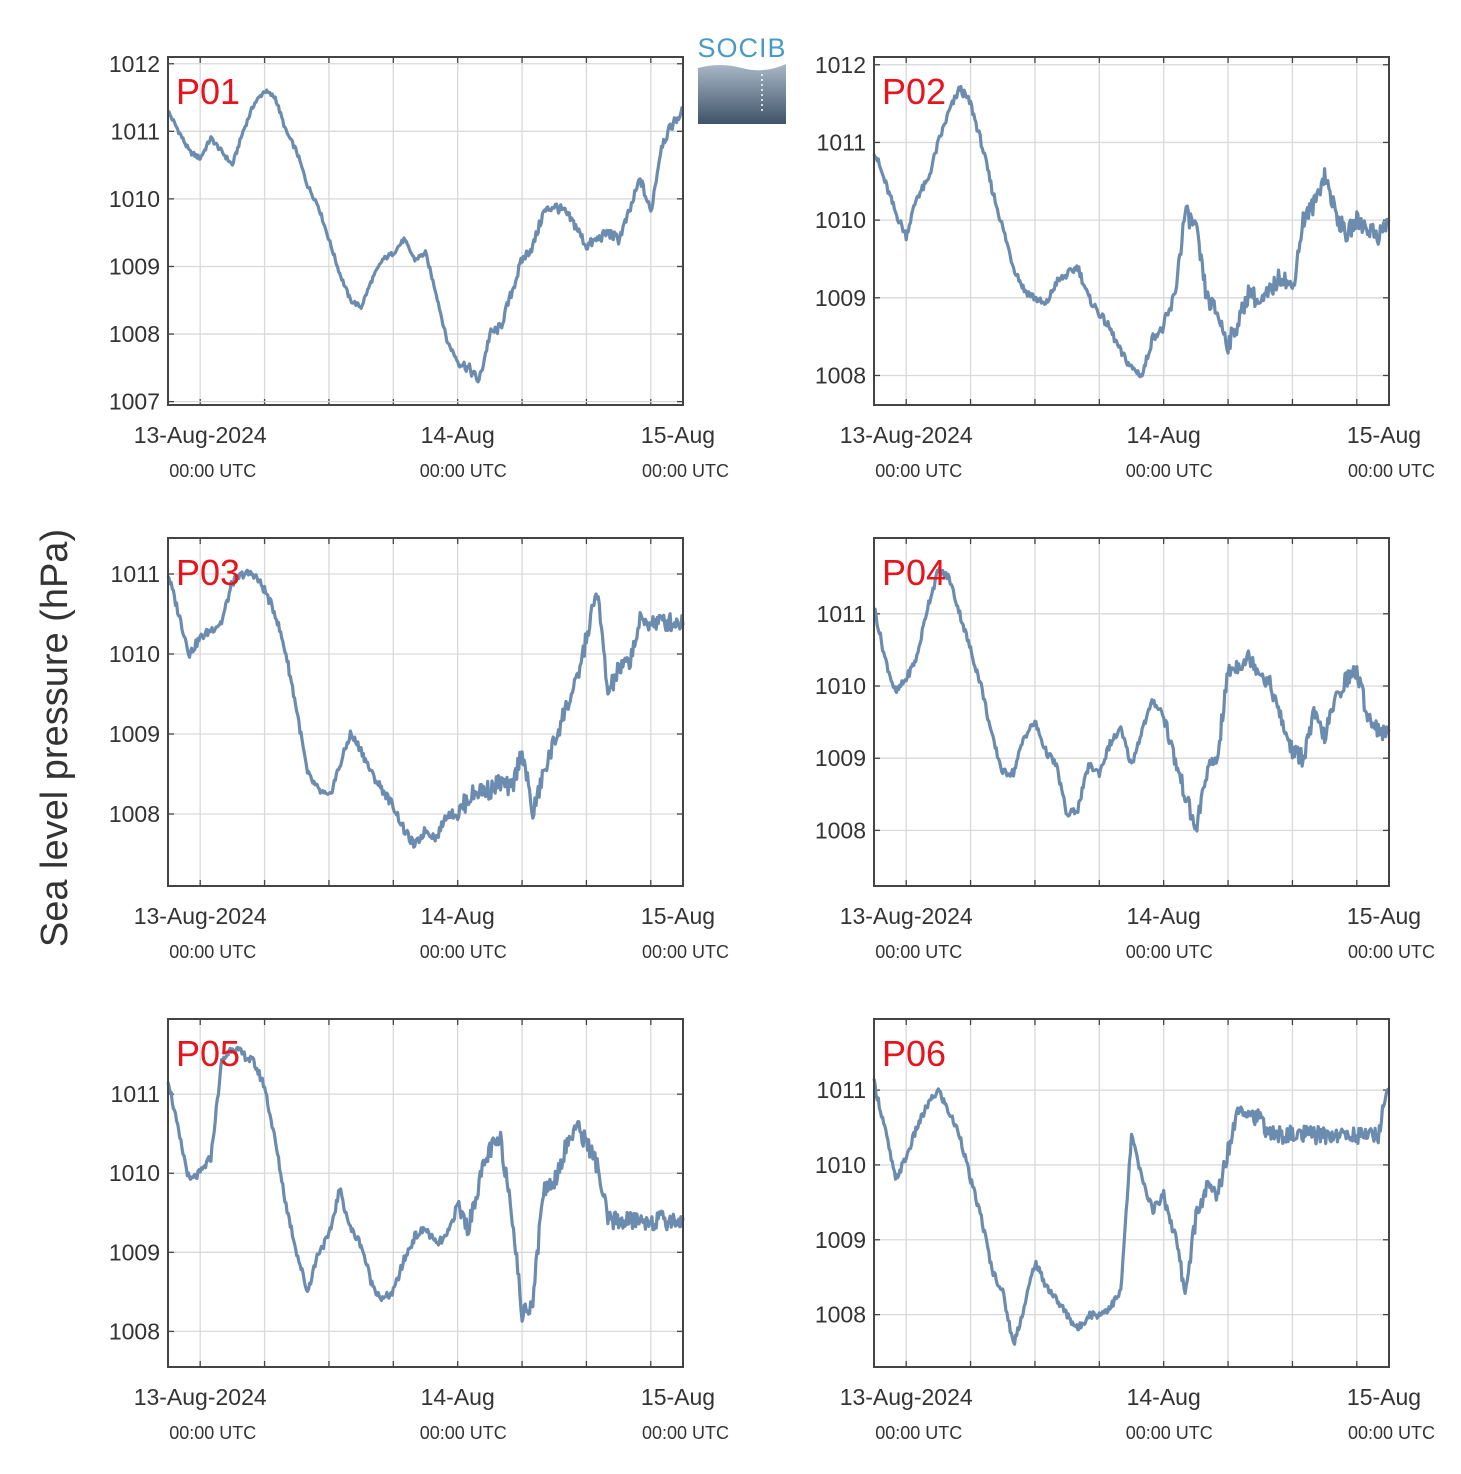 The height and width of the screenshot is (1474, 1461). Describe the element at coordinates (55, 738) in the screenshot. I see `y-axis-label: Sea level pressure (hPa)` at that location.